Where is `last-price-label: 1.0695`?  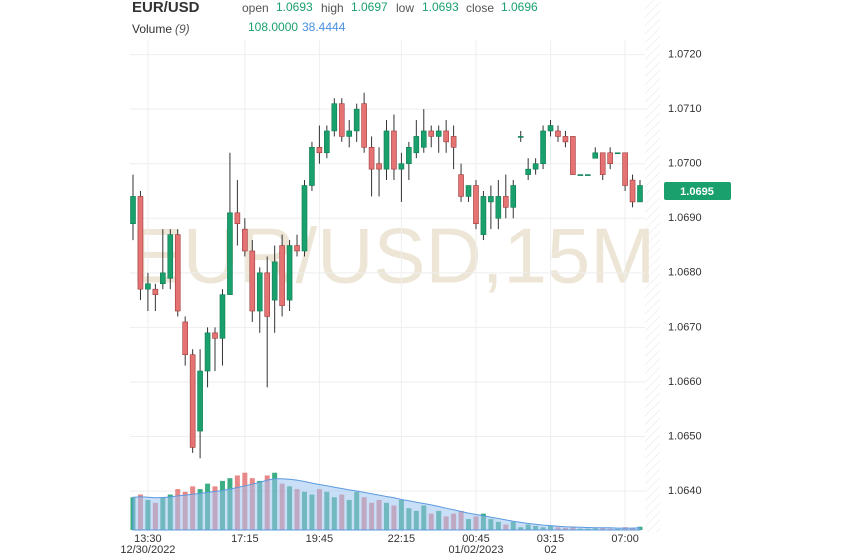 last-price-label: 1.0695 is located at coordinates (697, 192).